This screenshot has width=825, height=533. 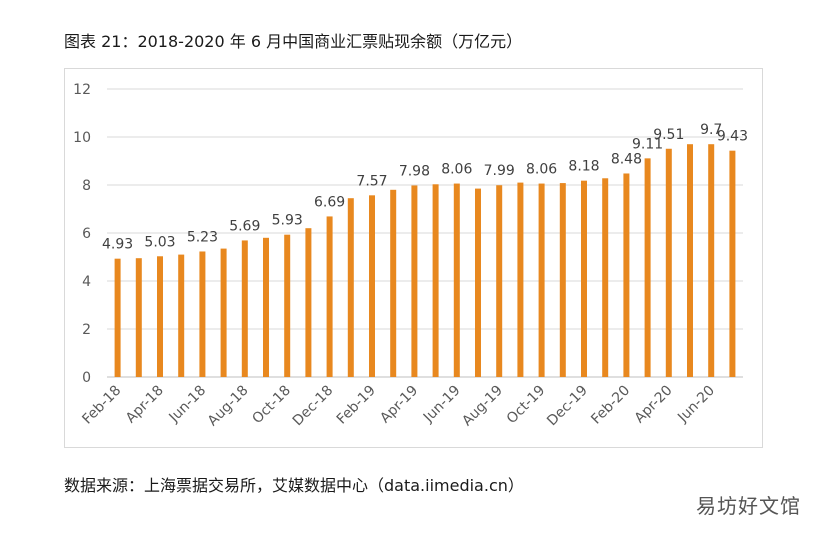 What do you see at coordinates (86, 378) in the screenshot?
I see `y-tick-label: 0` at bounding box center [86, 378].